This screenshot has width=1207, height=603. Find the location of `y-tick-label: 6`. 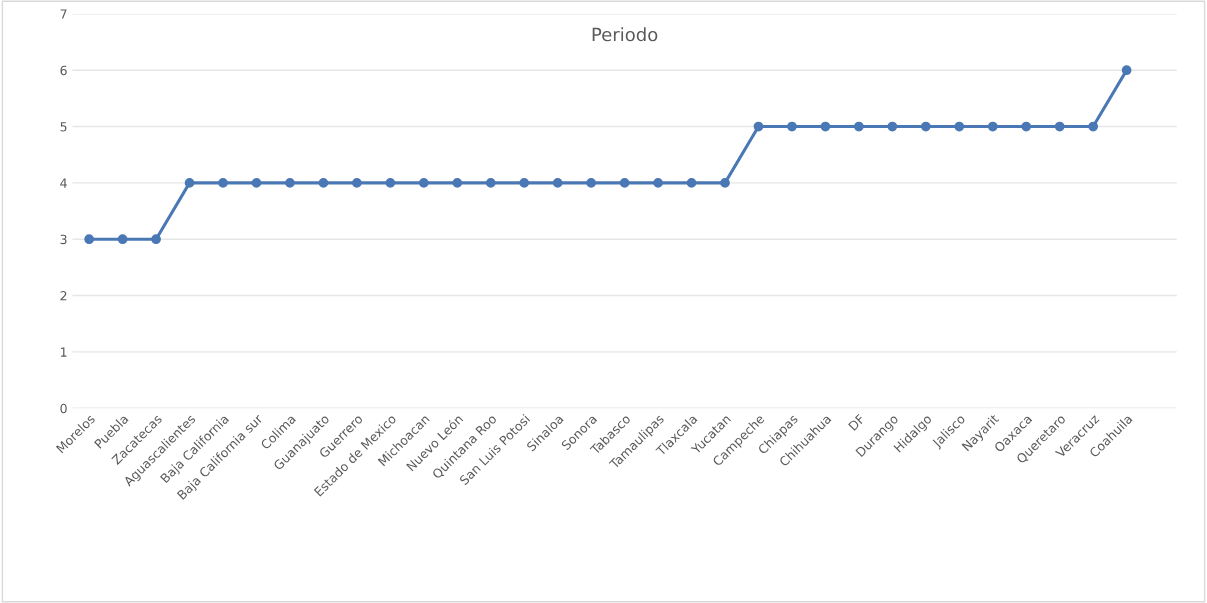

y-tick-label: 6 is located at coordinates (63, 70).